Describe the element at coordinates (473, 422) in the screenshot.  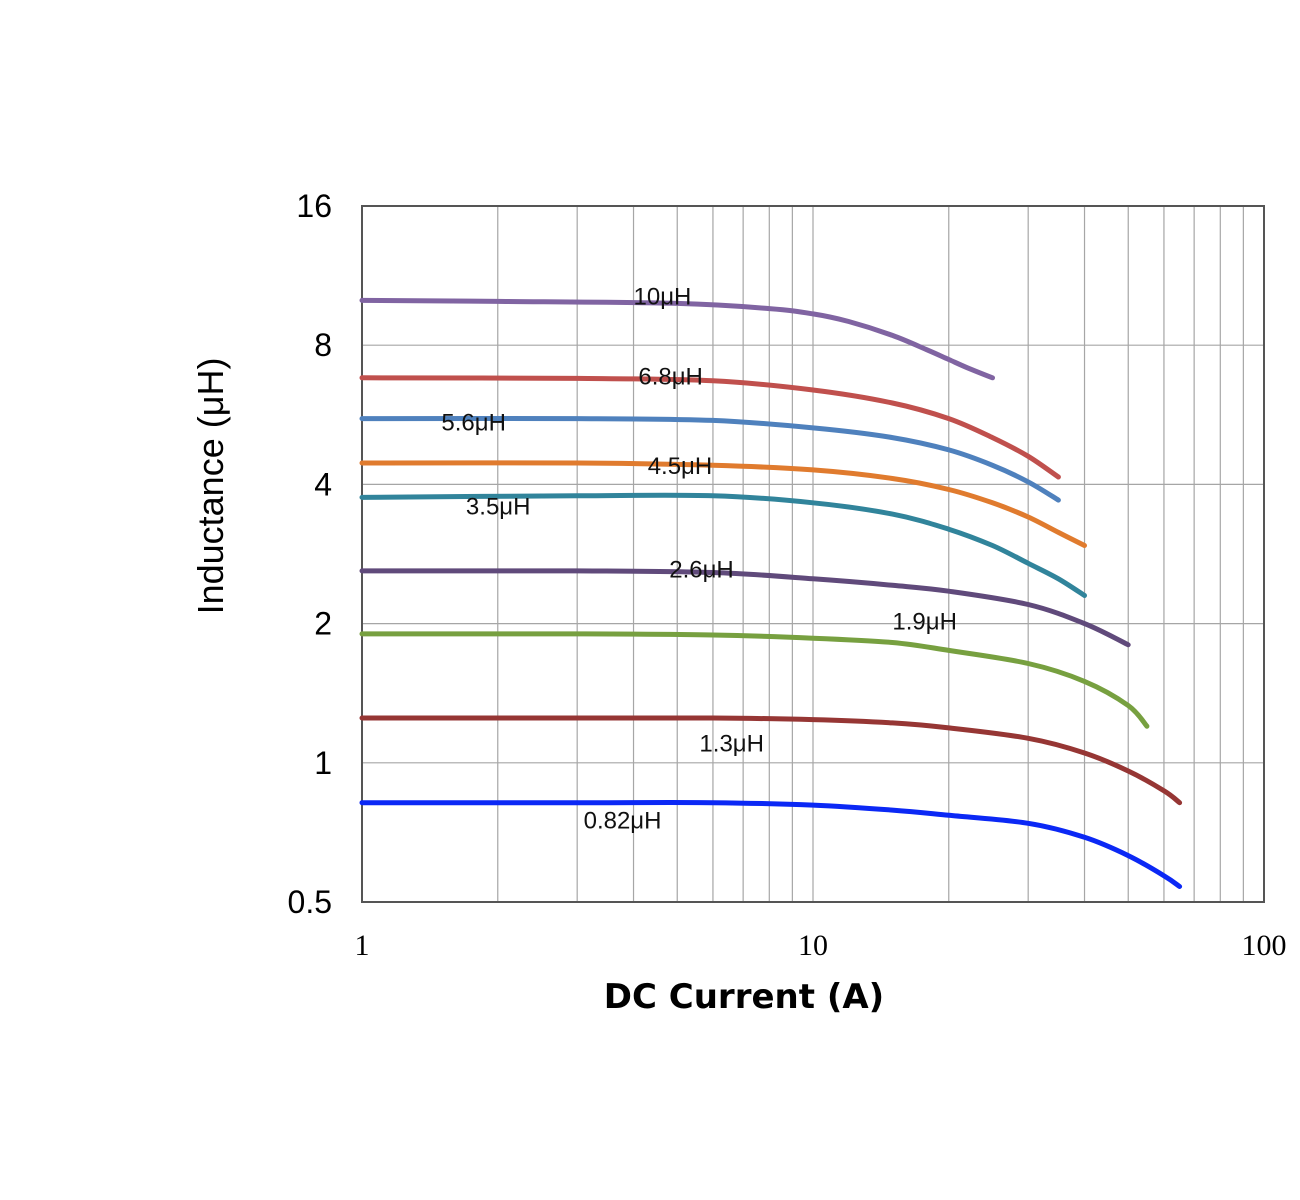
I see `series-label-2: 5.6μH` at that location.